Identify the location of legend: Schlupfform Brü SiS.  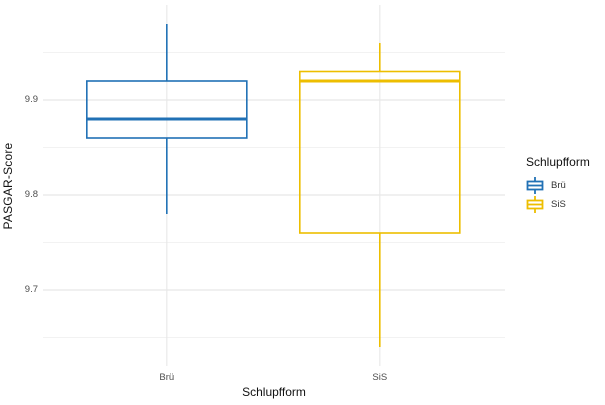
(558, 184).